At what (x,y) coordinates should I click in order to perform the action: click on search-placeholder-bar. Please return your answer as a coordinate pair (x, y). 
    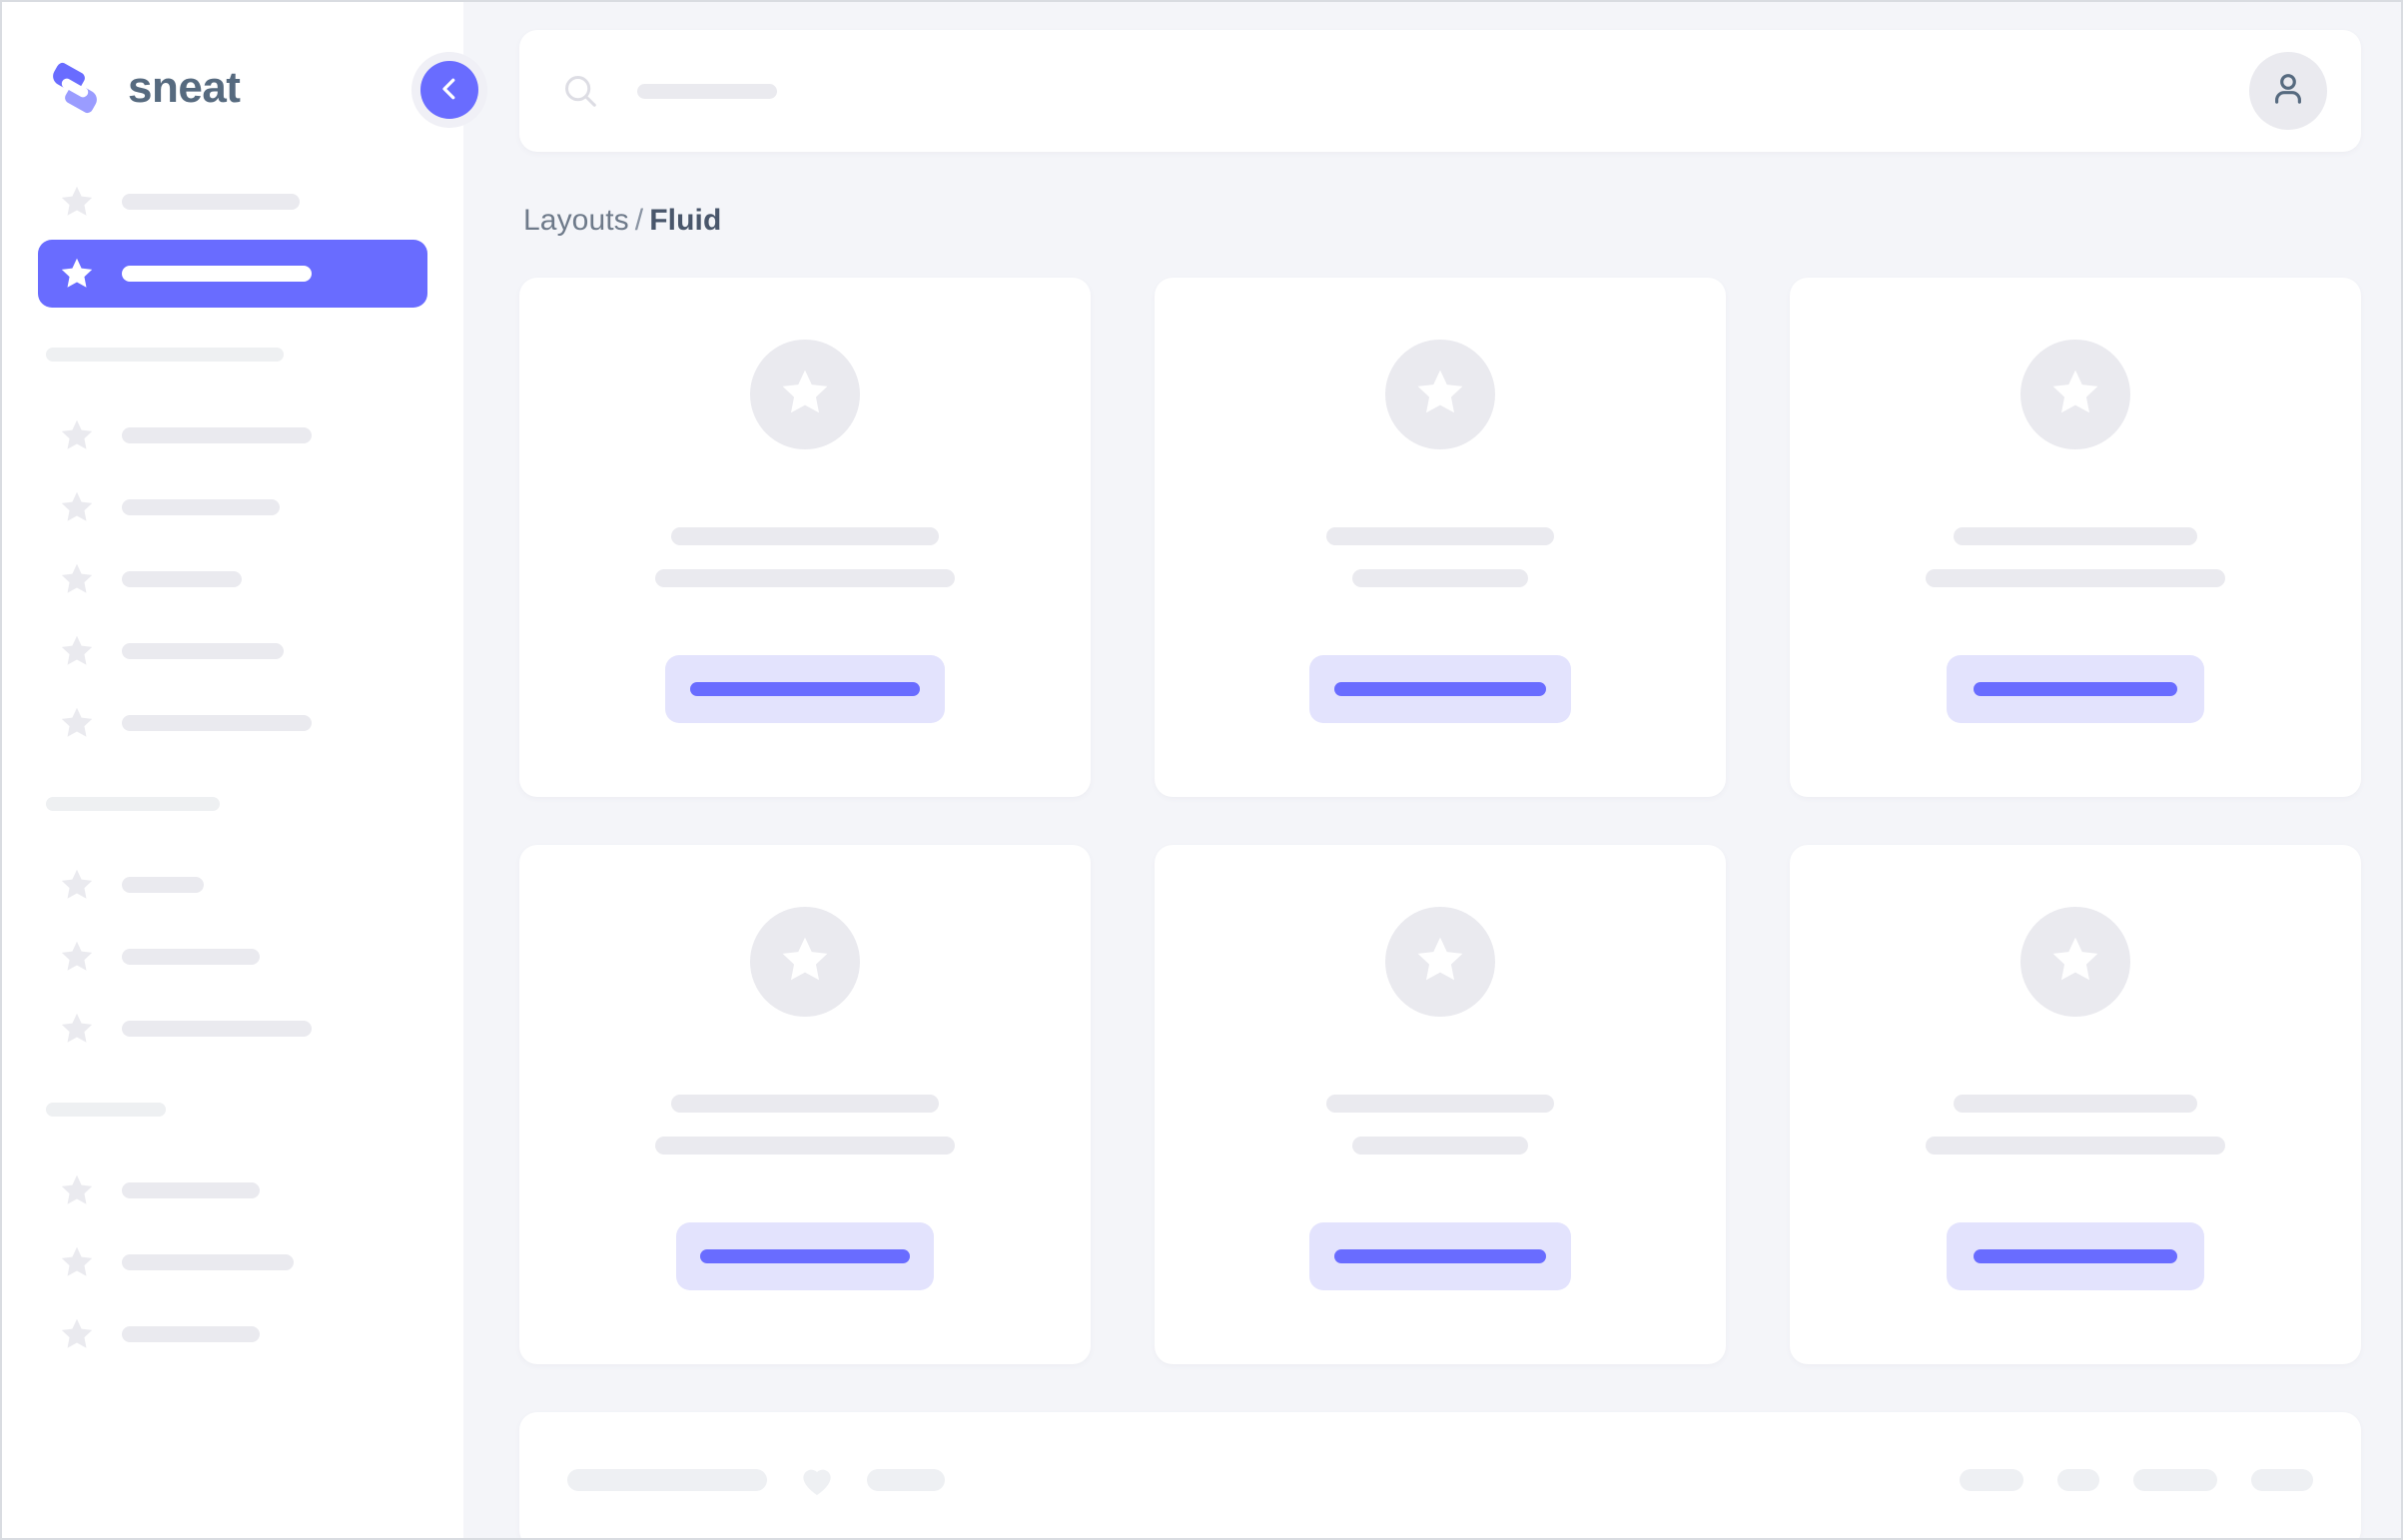
    Looking at the image, I should click on (707, 91).